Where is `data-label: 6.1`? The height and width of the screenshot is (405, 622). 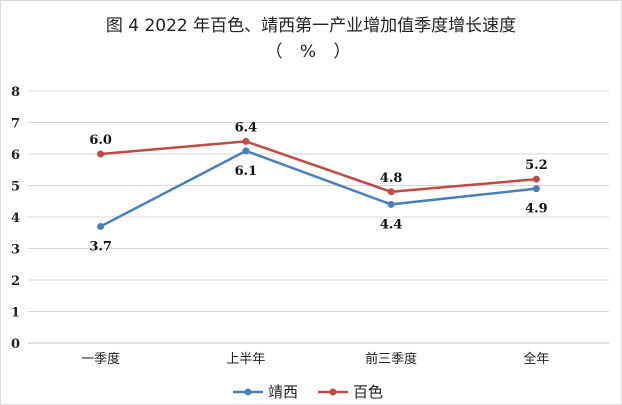
data-label: 6.1 is located at coordinates (246, 171).